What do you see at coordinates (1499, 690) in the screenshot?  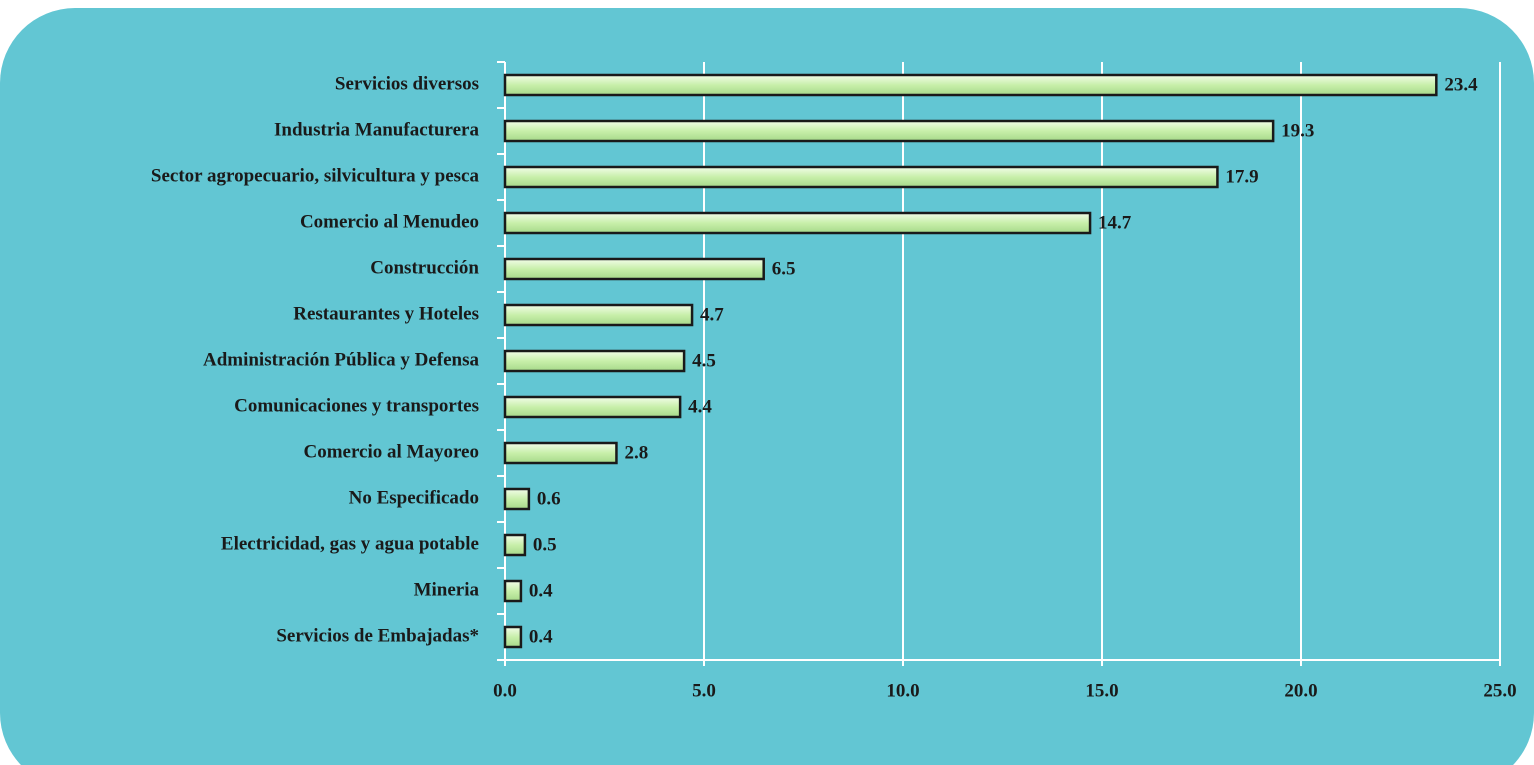 I see `x-tick-label: 25.0` at bounding box center [1499, 690].